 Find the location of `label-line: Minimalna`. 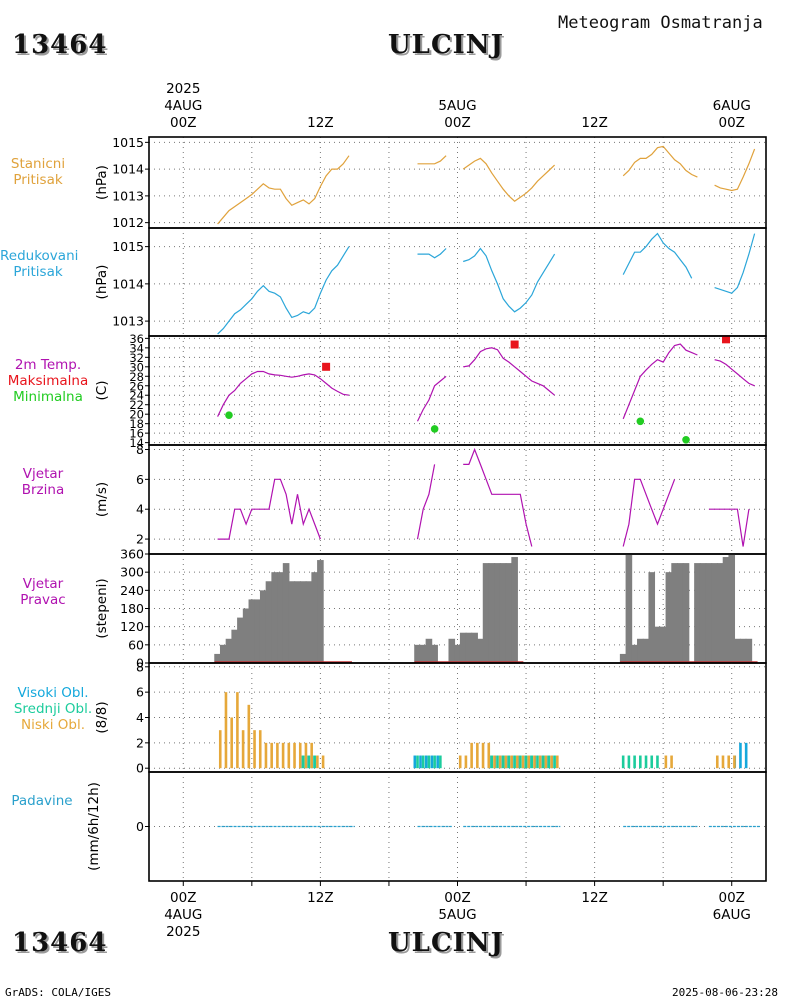

label-line: Minimalna is located at coordinates (48, 397).